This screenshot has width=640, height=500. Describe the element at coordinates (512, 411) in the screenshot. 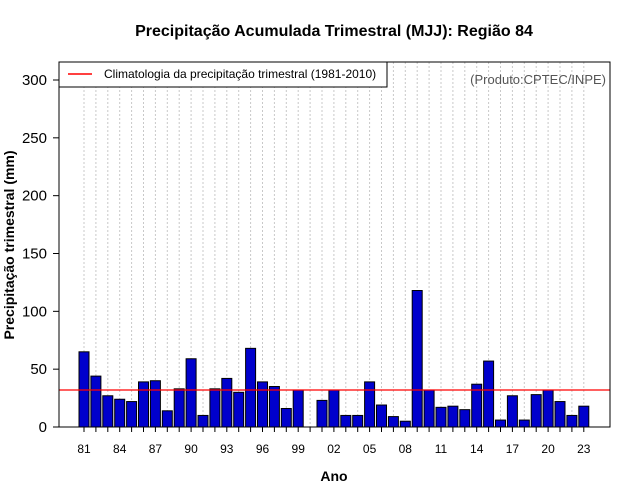

I see `bar-2017` at that location.